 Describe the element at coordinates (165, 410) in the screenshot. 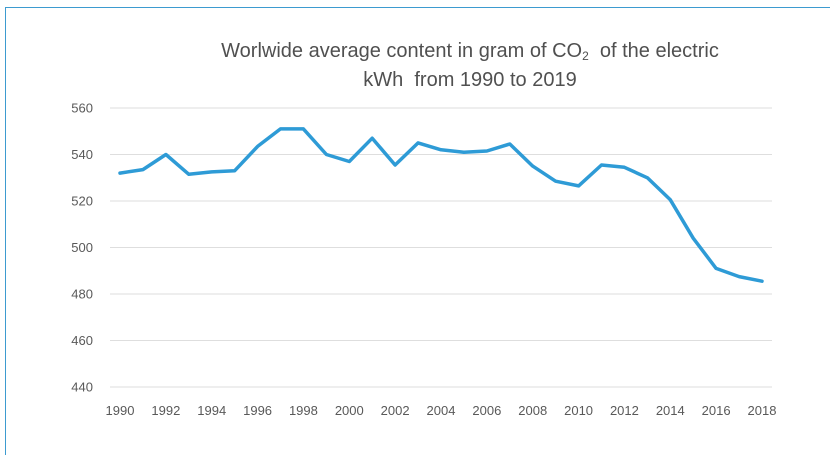

I see `x-tick-label: 1992` at that location.